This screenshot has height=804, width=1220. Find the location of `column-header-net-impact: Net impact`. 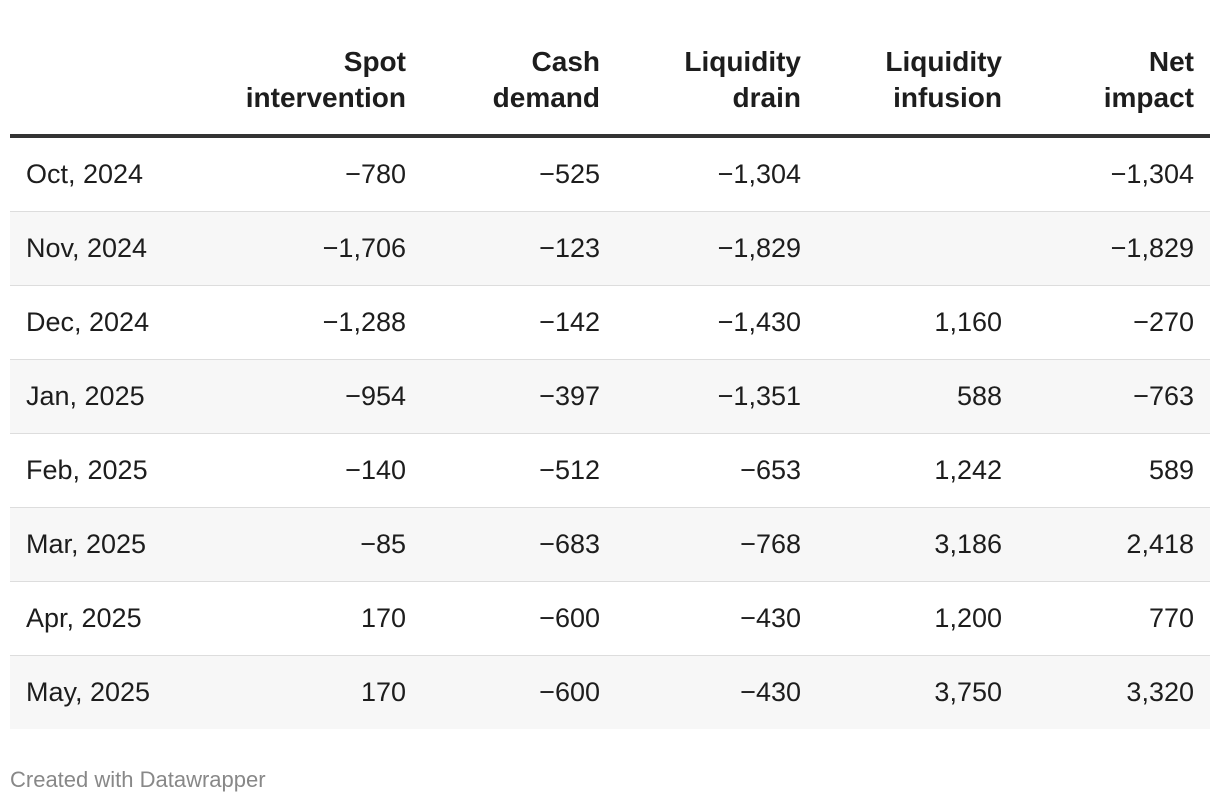

column-header-net-impact: Net impact is located at coordinates (1114, 90).